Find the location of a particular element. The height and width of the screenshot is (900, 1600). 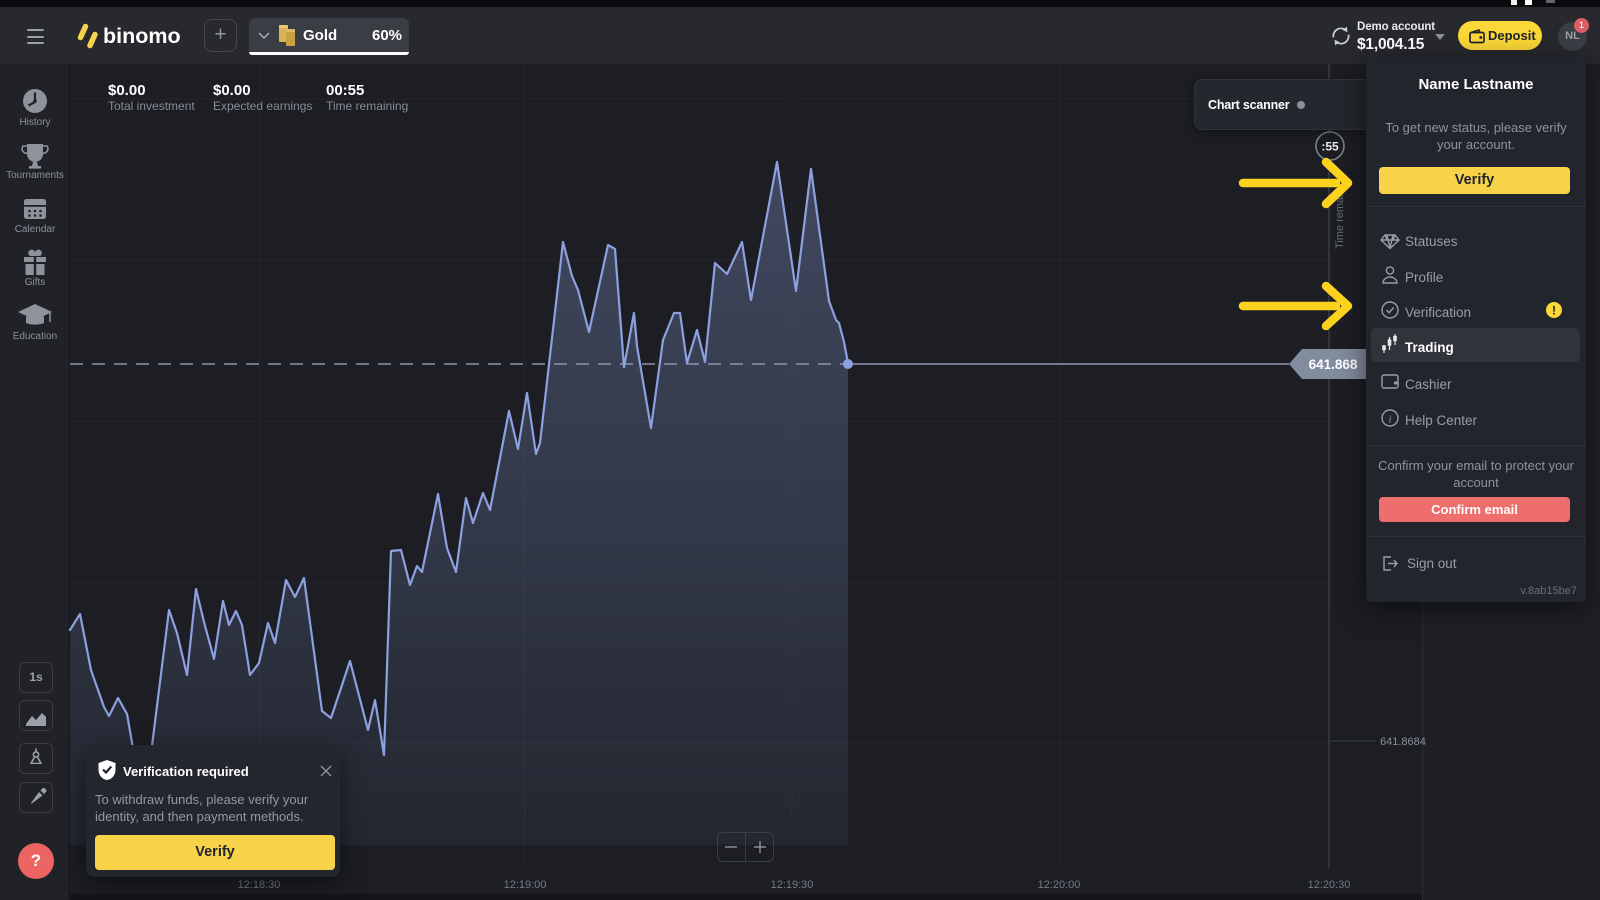

svg-text: Calendar is located at coordinates (35, 229).